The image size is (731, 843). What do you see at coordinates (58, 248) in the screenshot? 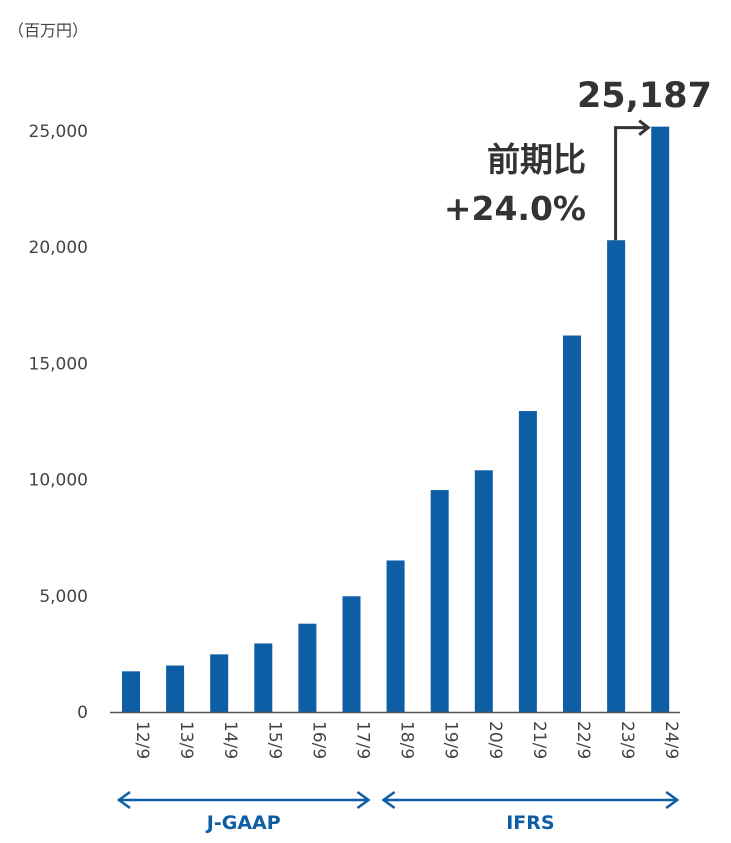
I see `y-tick-label: 20,000` at bounding box center [58, 248].